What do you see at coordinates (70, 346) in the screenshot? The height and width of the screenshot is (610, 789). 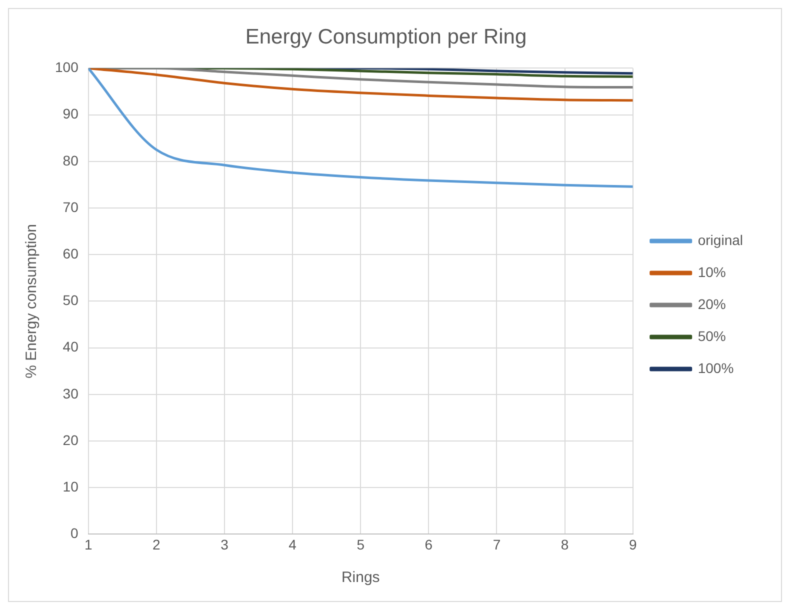 I see `y-tick-label: 40` at bounding box center [70, 346].